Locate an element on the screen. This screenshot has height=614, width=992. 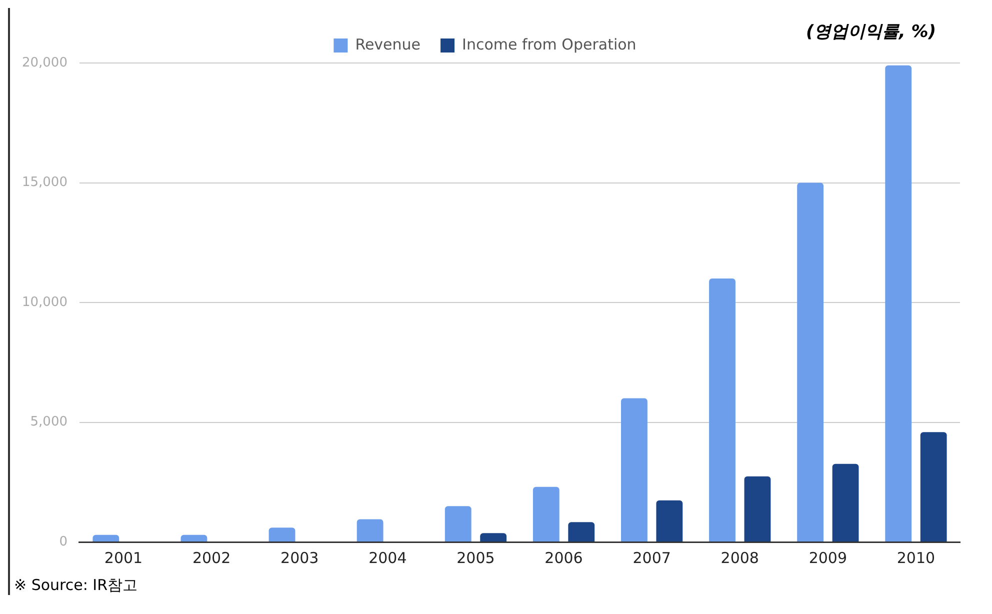
y-tick-label: 10,000 is located at coordinates (45, 302).